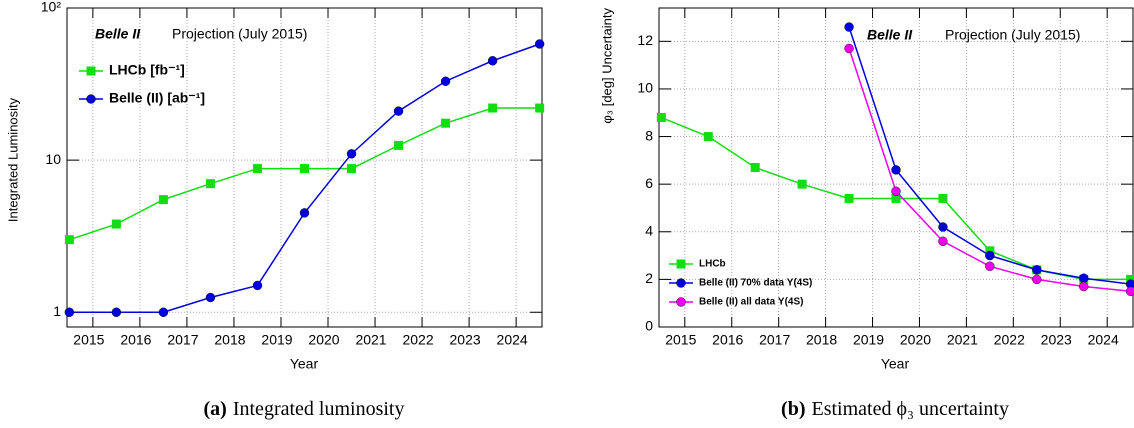  Describe the element at coordinates (649, 135) in the screenshot. I see `y-tick-label: 8` at that location.